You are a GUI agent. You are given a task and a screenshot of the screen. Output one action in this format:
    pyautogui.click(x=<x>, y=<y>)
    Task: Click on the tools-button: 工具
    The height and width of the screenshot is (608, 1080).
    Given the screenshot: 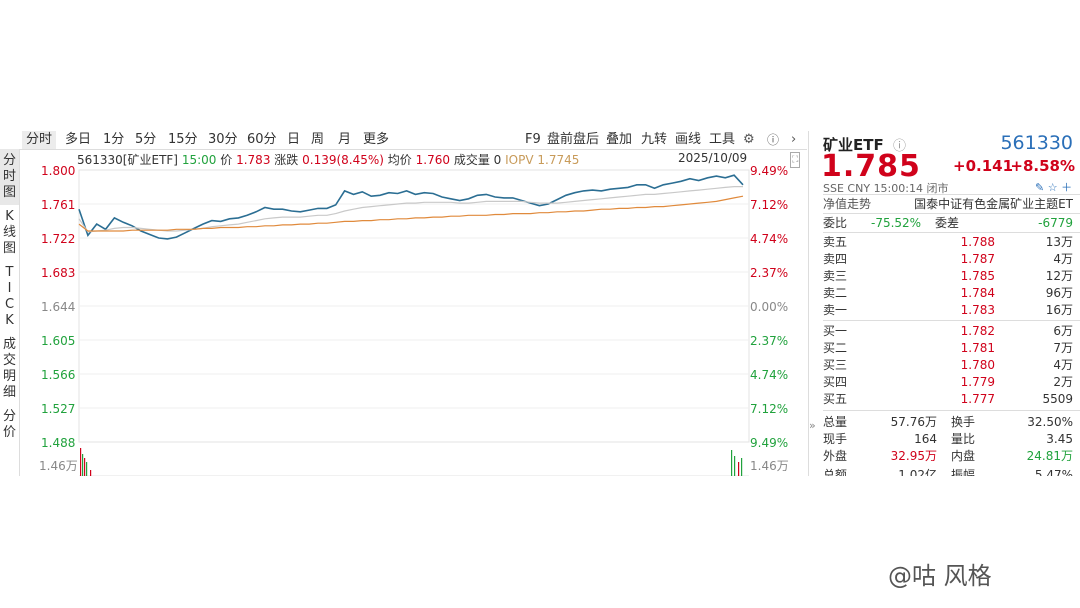 What is the action you would take?
    pyautogui.click(x=722, y=139)
    